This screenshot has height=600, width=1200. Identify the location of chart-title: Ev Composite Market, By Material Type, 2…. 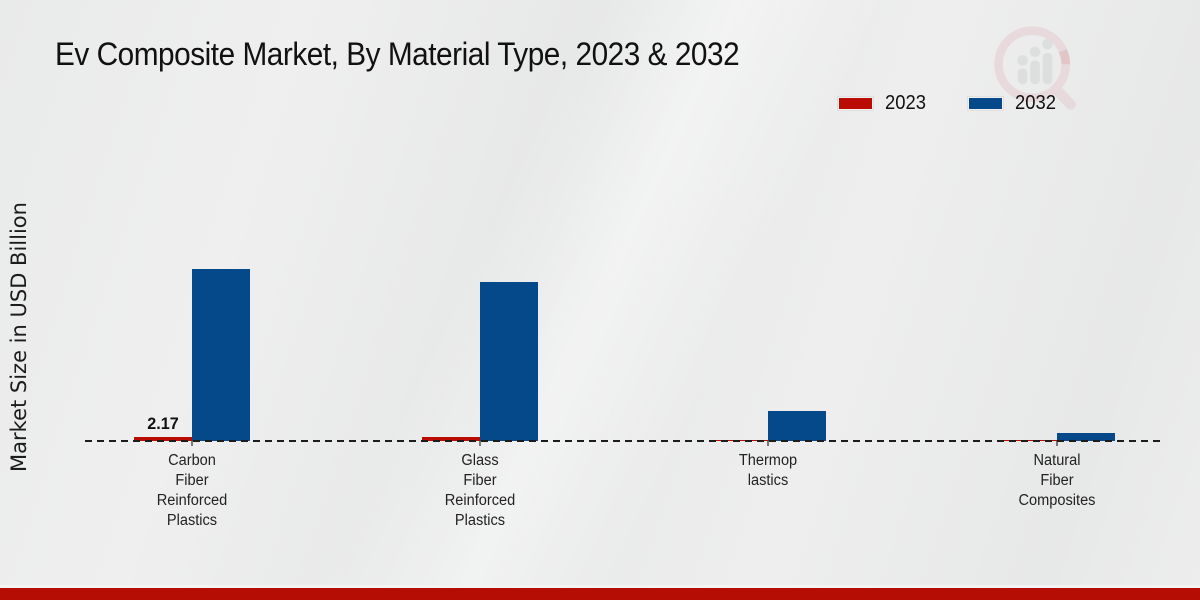
(397, 54).